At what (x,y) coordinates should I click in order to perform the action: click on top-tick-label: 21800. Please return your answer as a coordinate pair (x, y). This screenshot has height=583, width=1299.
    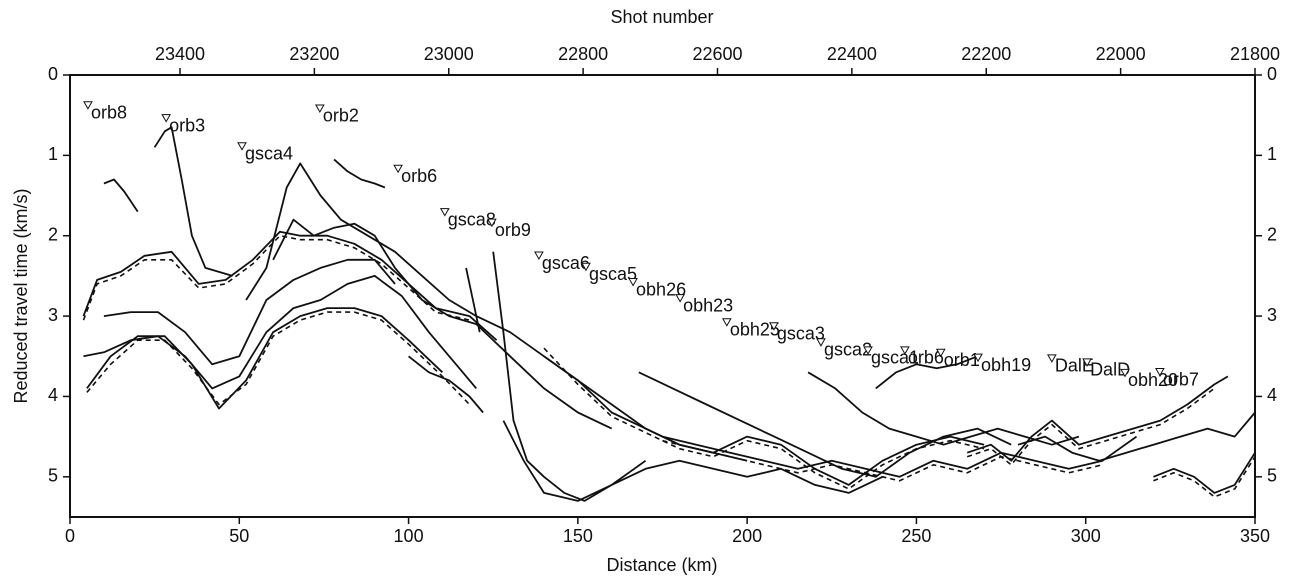
    Looking at the image, I should click on (1255, 54).